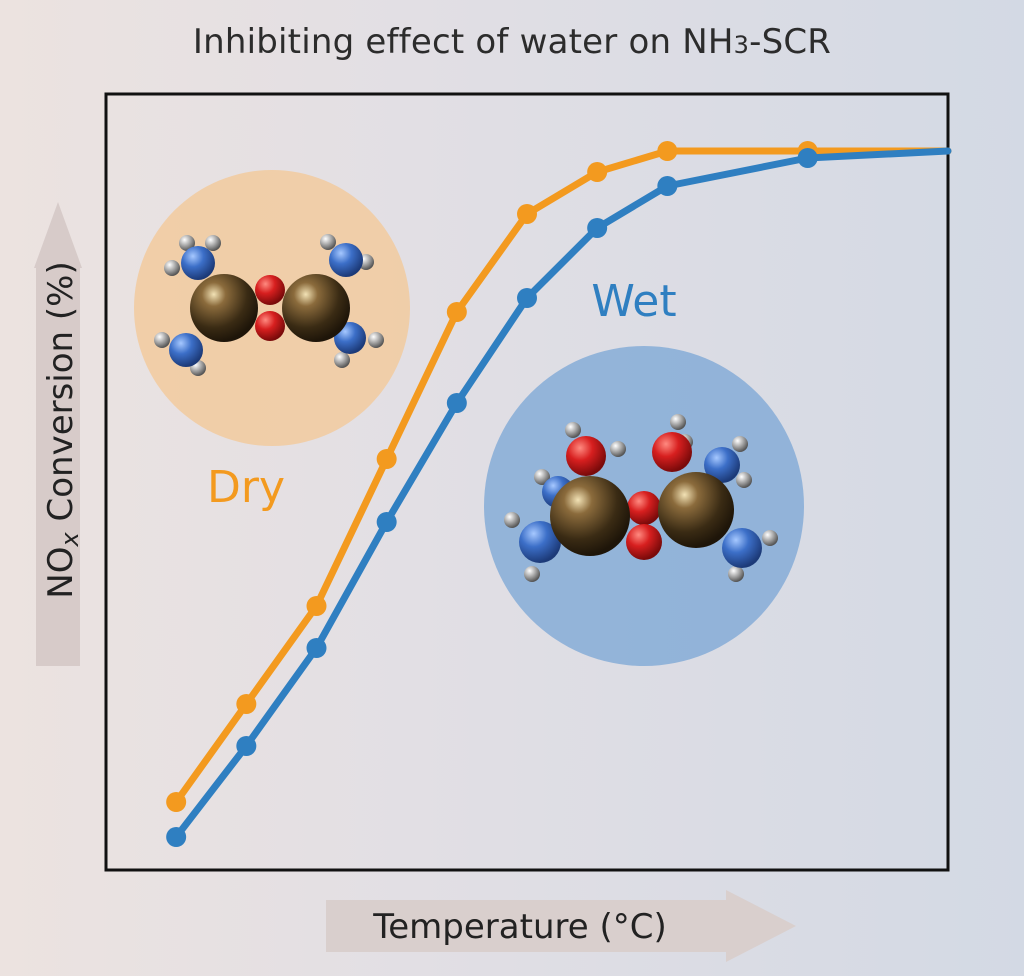 The height and width of the screenshot is (976, 1024). I want to click on y-axis-arrow, so click(58, 434).